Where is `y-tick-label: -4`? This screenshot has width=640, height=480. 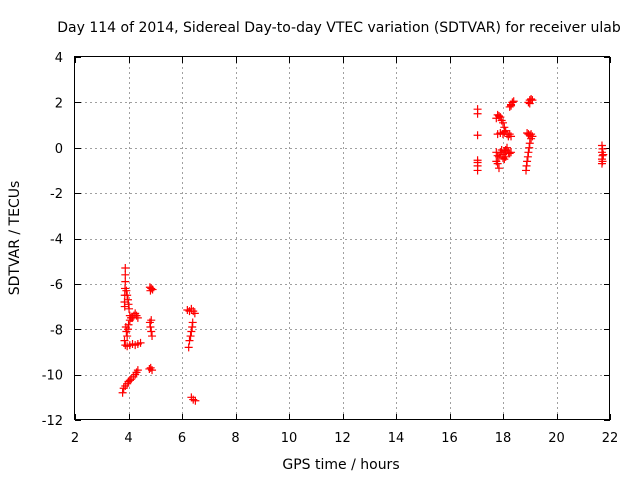 y-tick-label: -4 is located at coordinates (56, 240).